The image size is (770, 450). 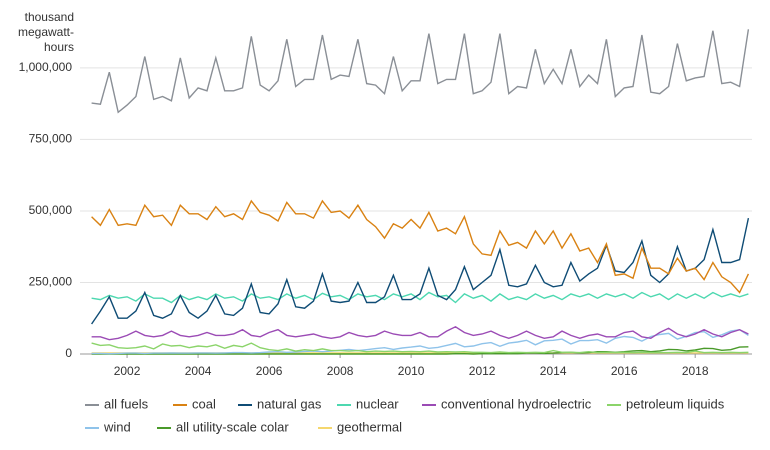 What do you see at coordinates (411, 371) in the screenshot?
I see `x-tick-label: 2010` at bounding box center [411, 371].